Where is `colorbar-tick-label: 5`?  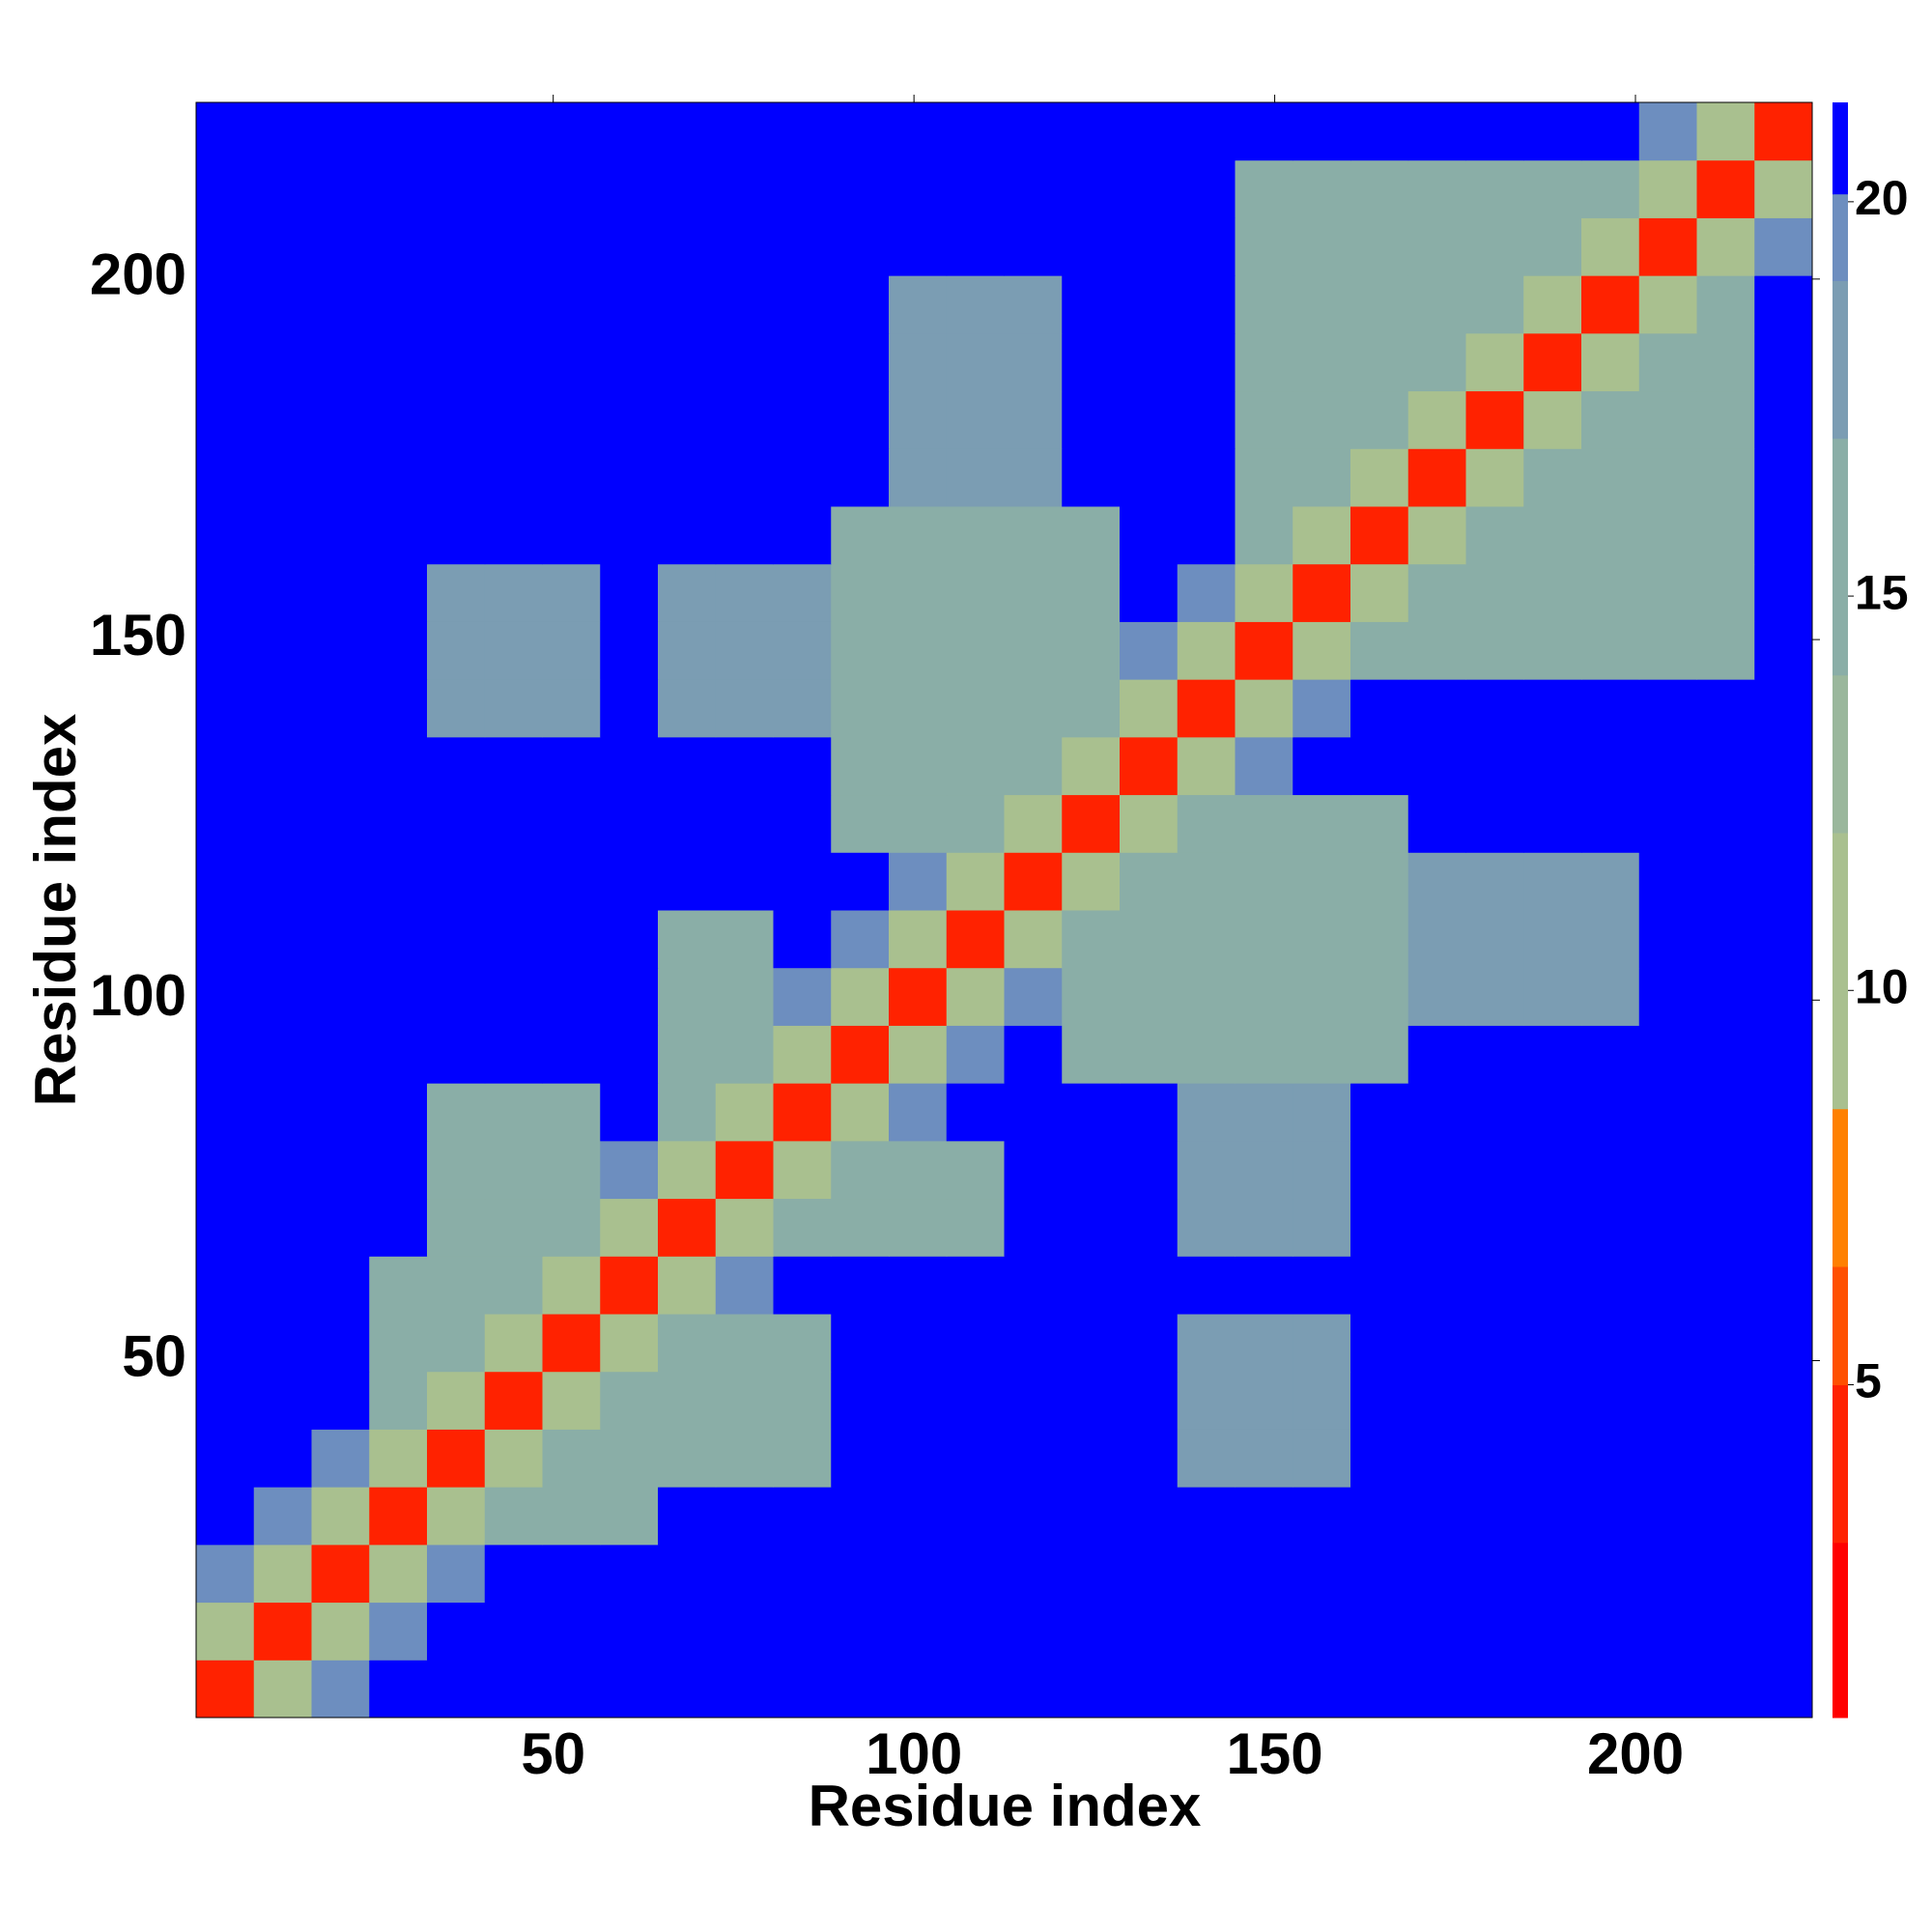 colorbar-tick-label: 5 is located at coordinates (1868, 1381).